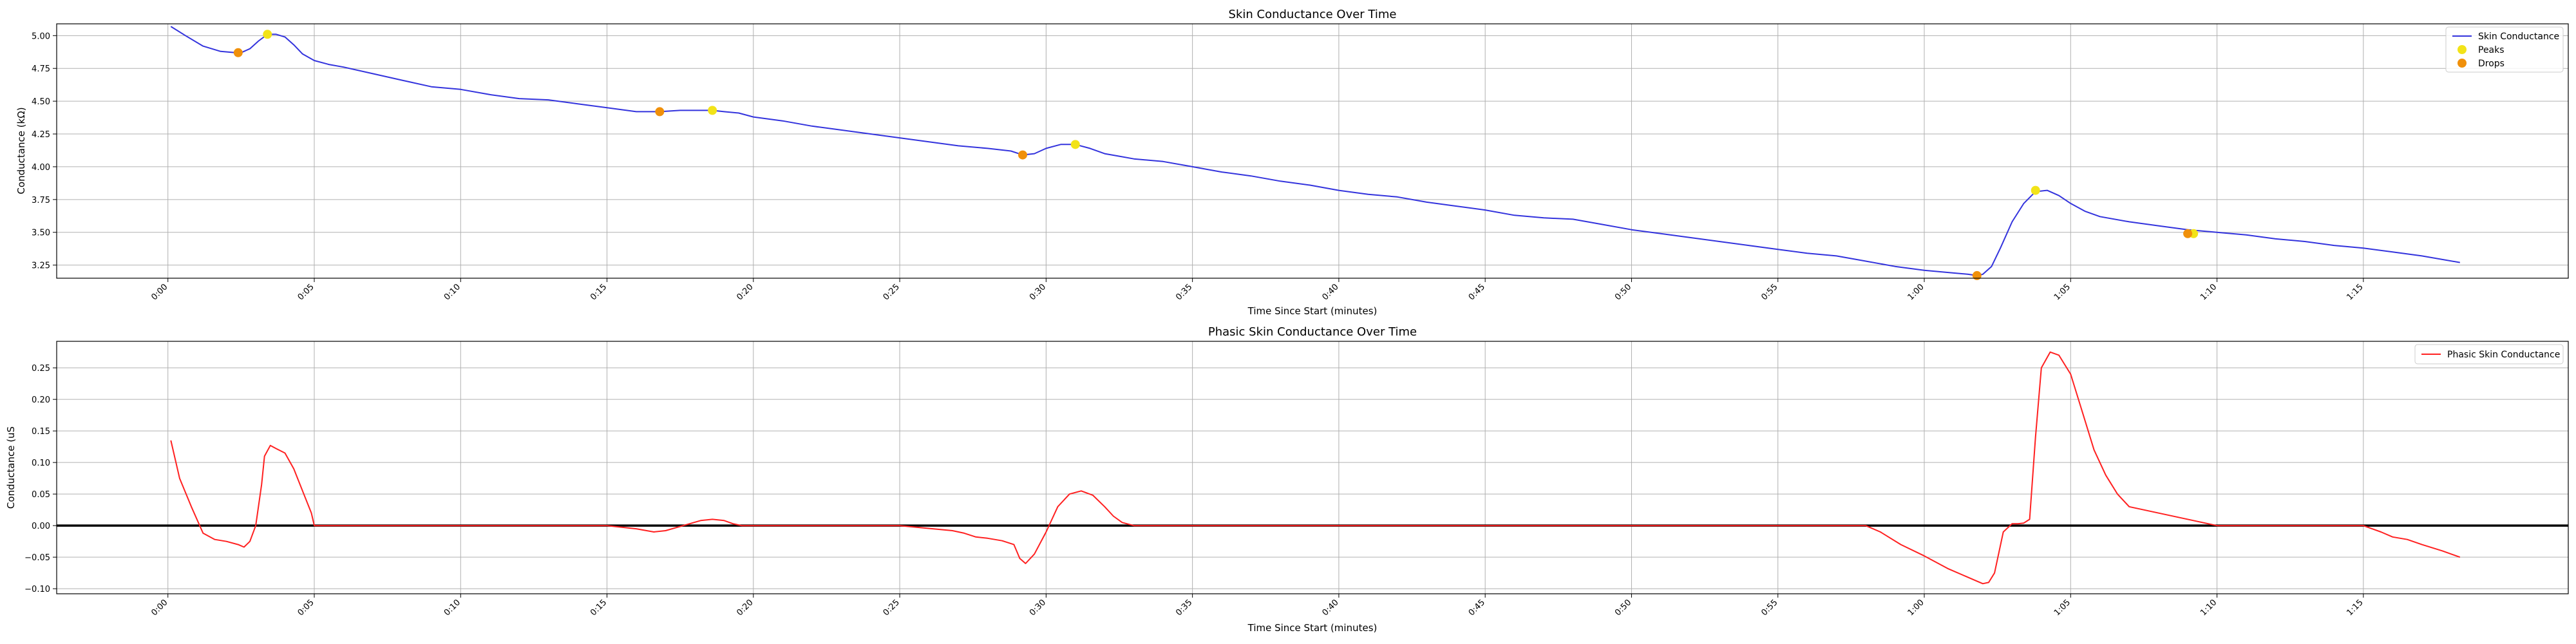 The width and height of the screenshot is (2576, 644). I want to click on y-tick-label: 4.50, so click(41, 102).